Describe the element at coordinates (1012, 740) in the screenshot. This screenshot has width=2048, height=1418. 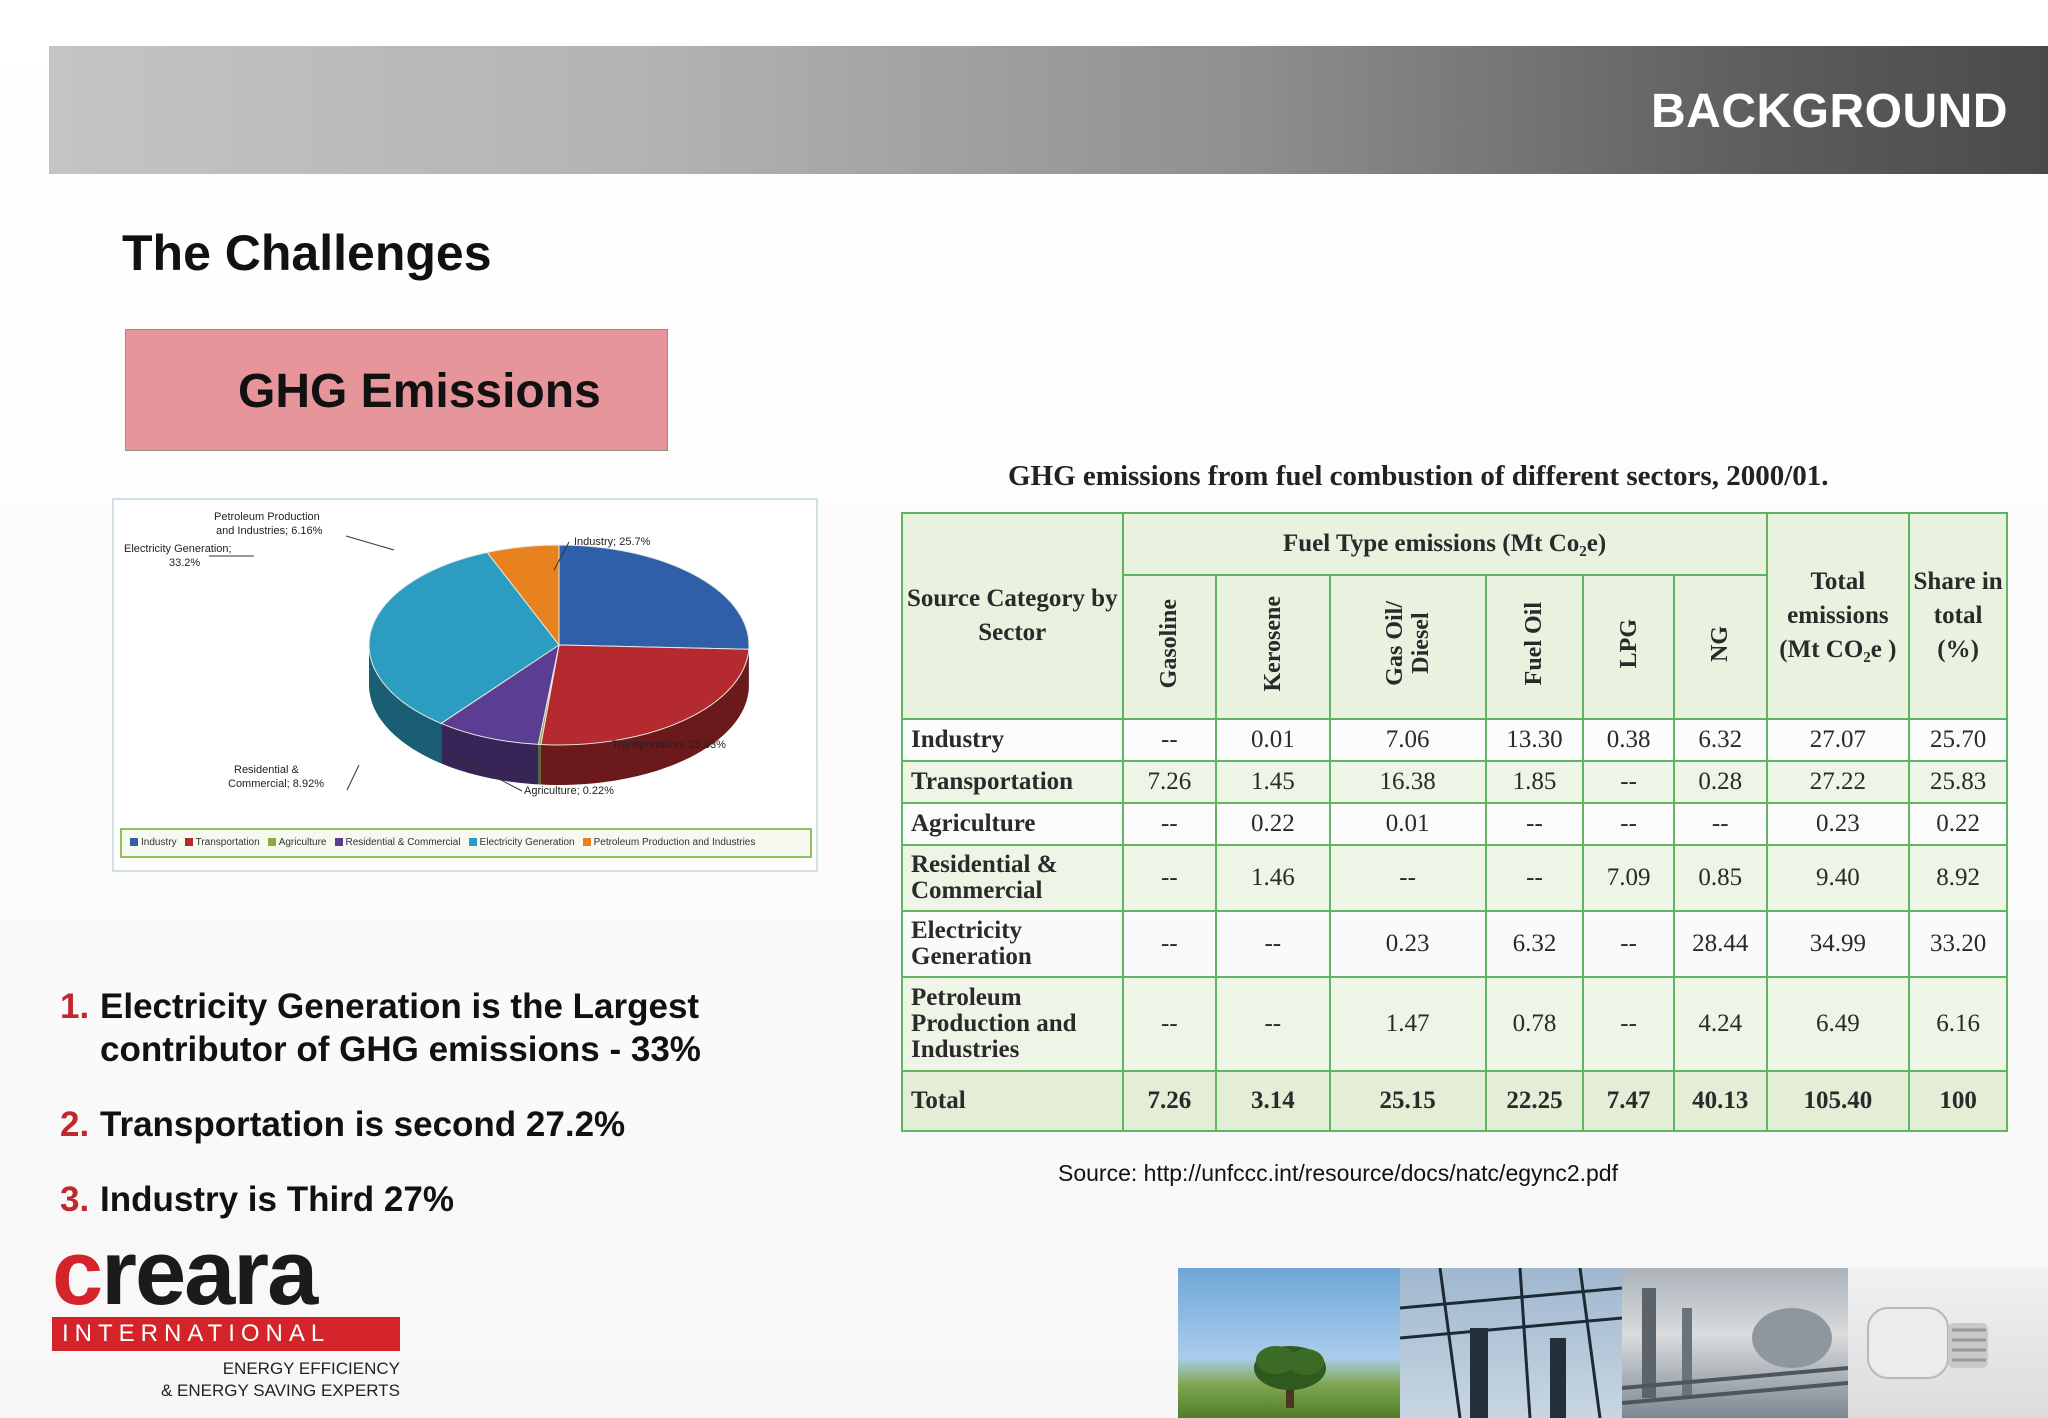
I see `table-cell-sector: Industry` at that location.